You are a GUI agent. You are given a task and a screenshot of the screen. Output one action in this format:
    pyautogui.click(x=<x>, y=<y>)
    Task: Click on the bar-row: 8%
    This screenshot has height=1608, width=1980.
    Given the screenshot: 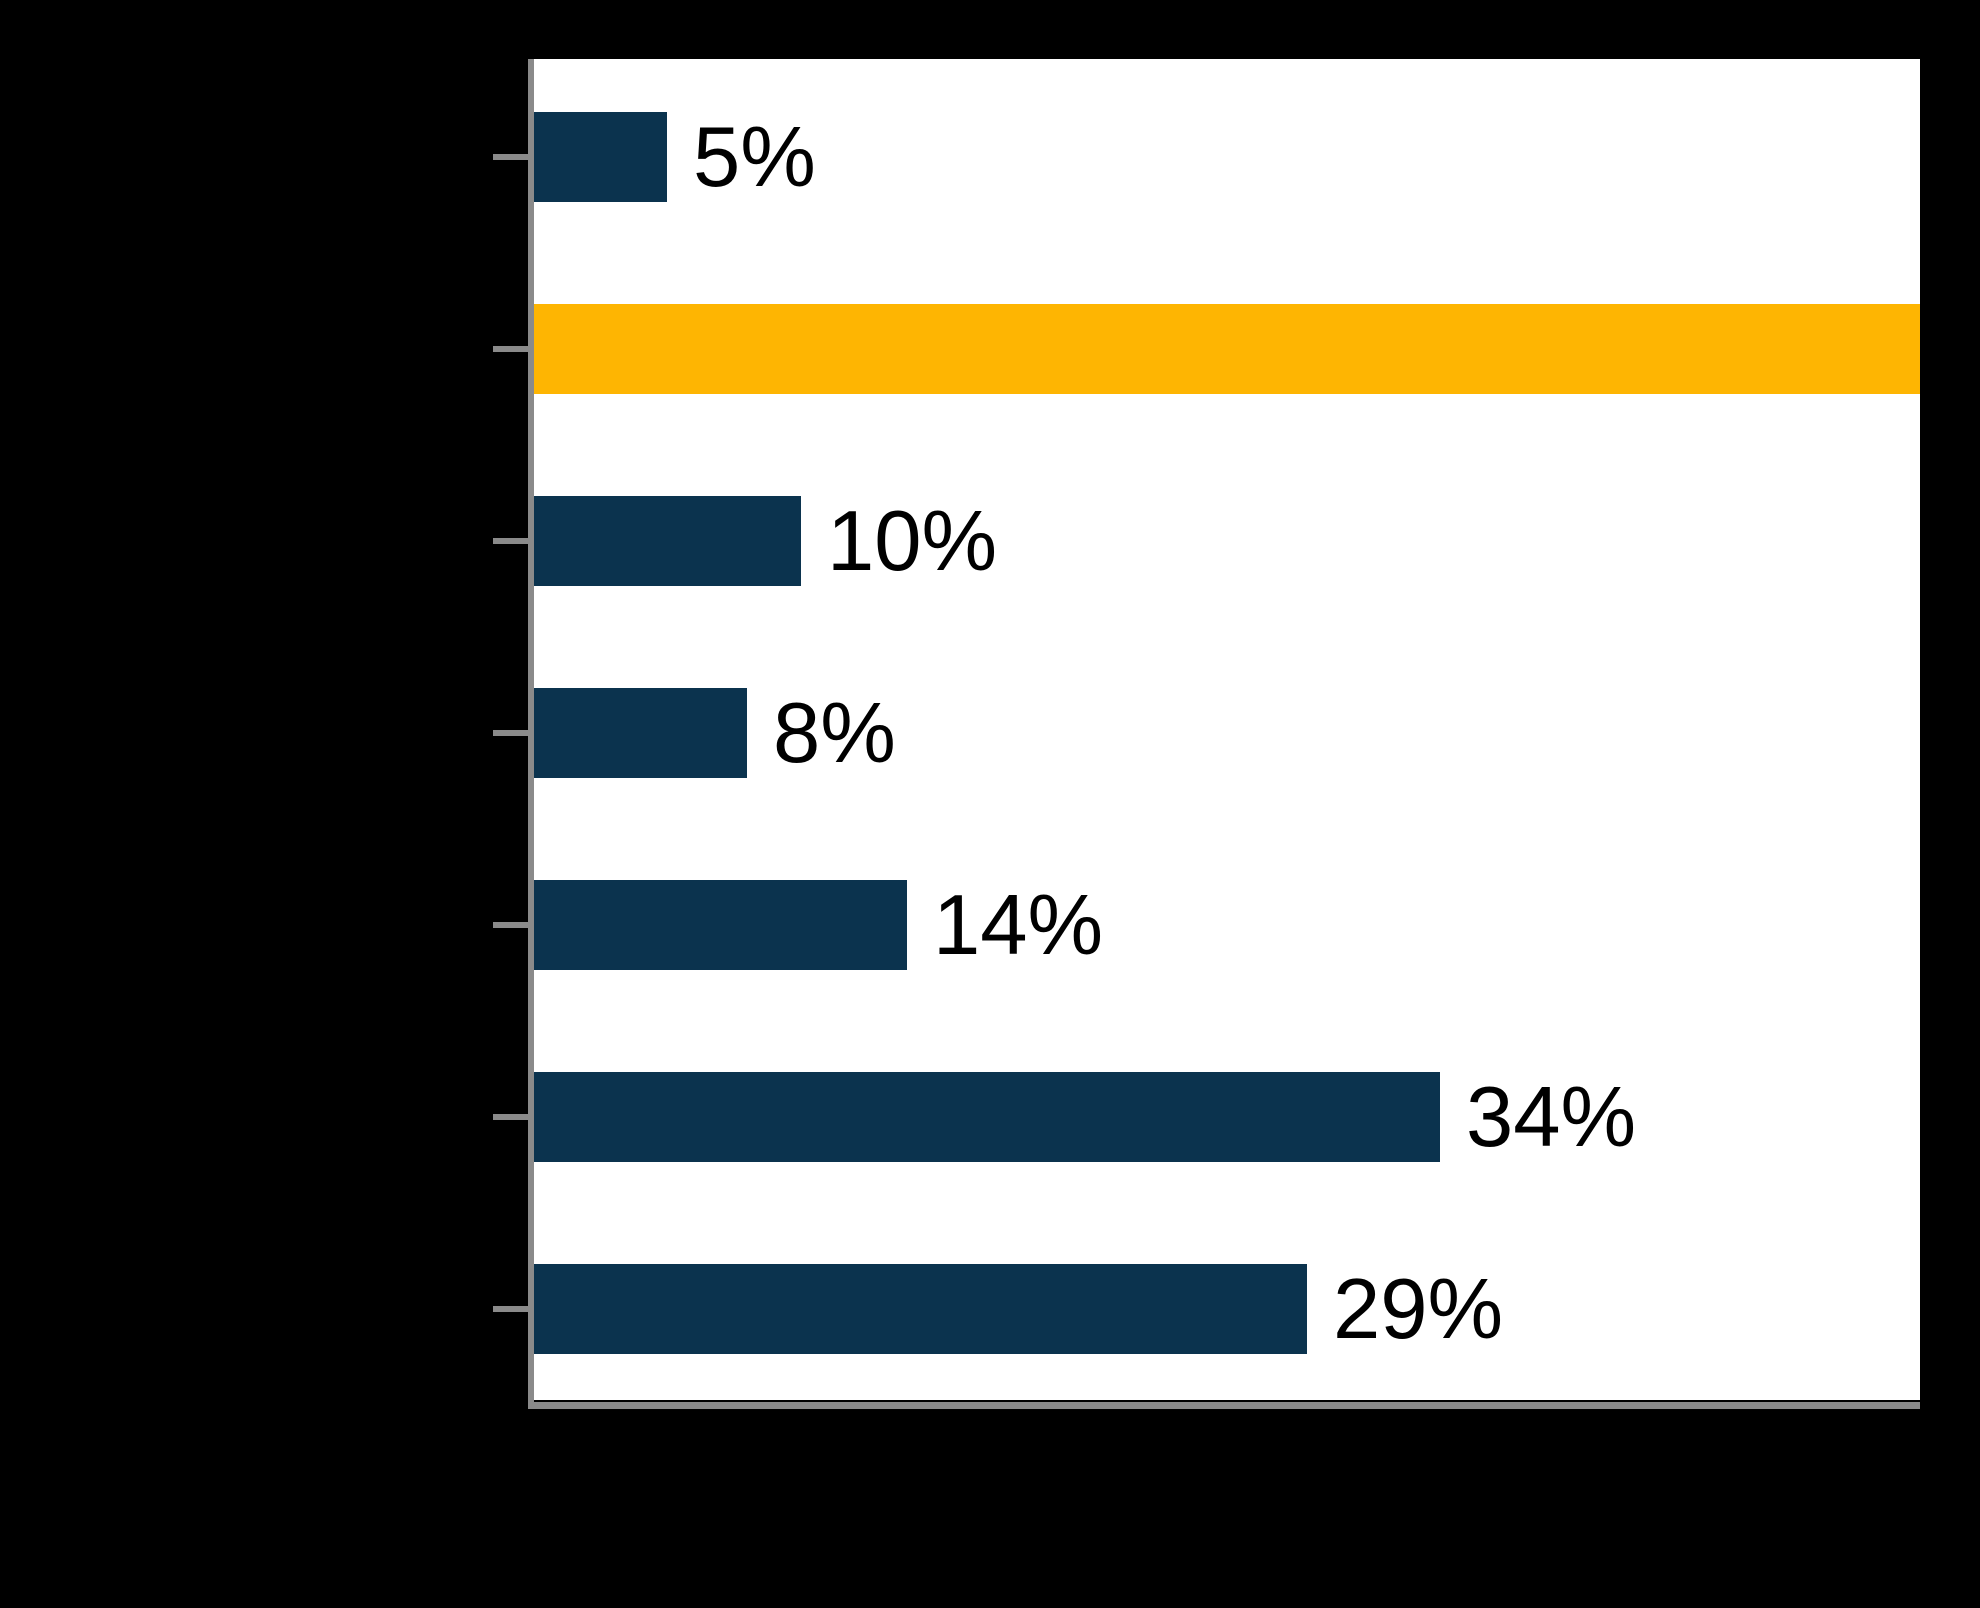 What is the action you would take?
    pyautogui.click(x=715, y=733)
    